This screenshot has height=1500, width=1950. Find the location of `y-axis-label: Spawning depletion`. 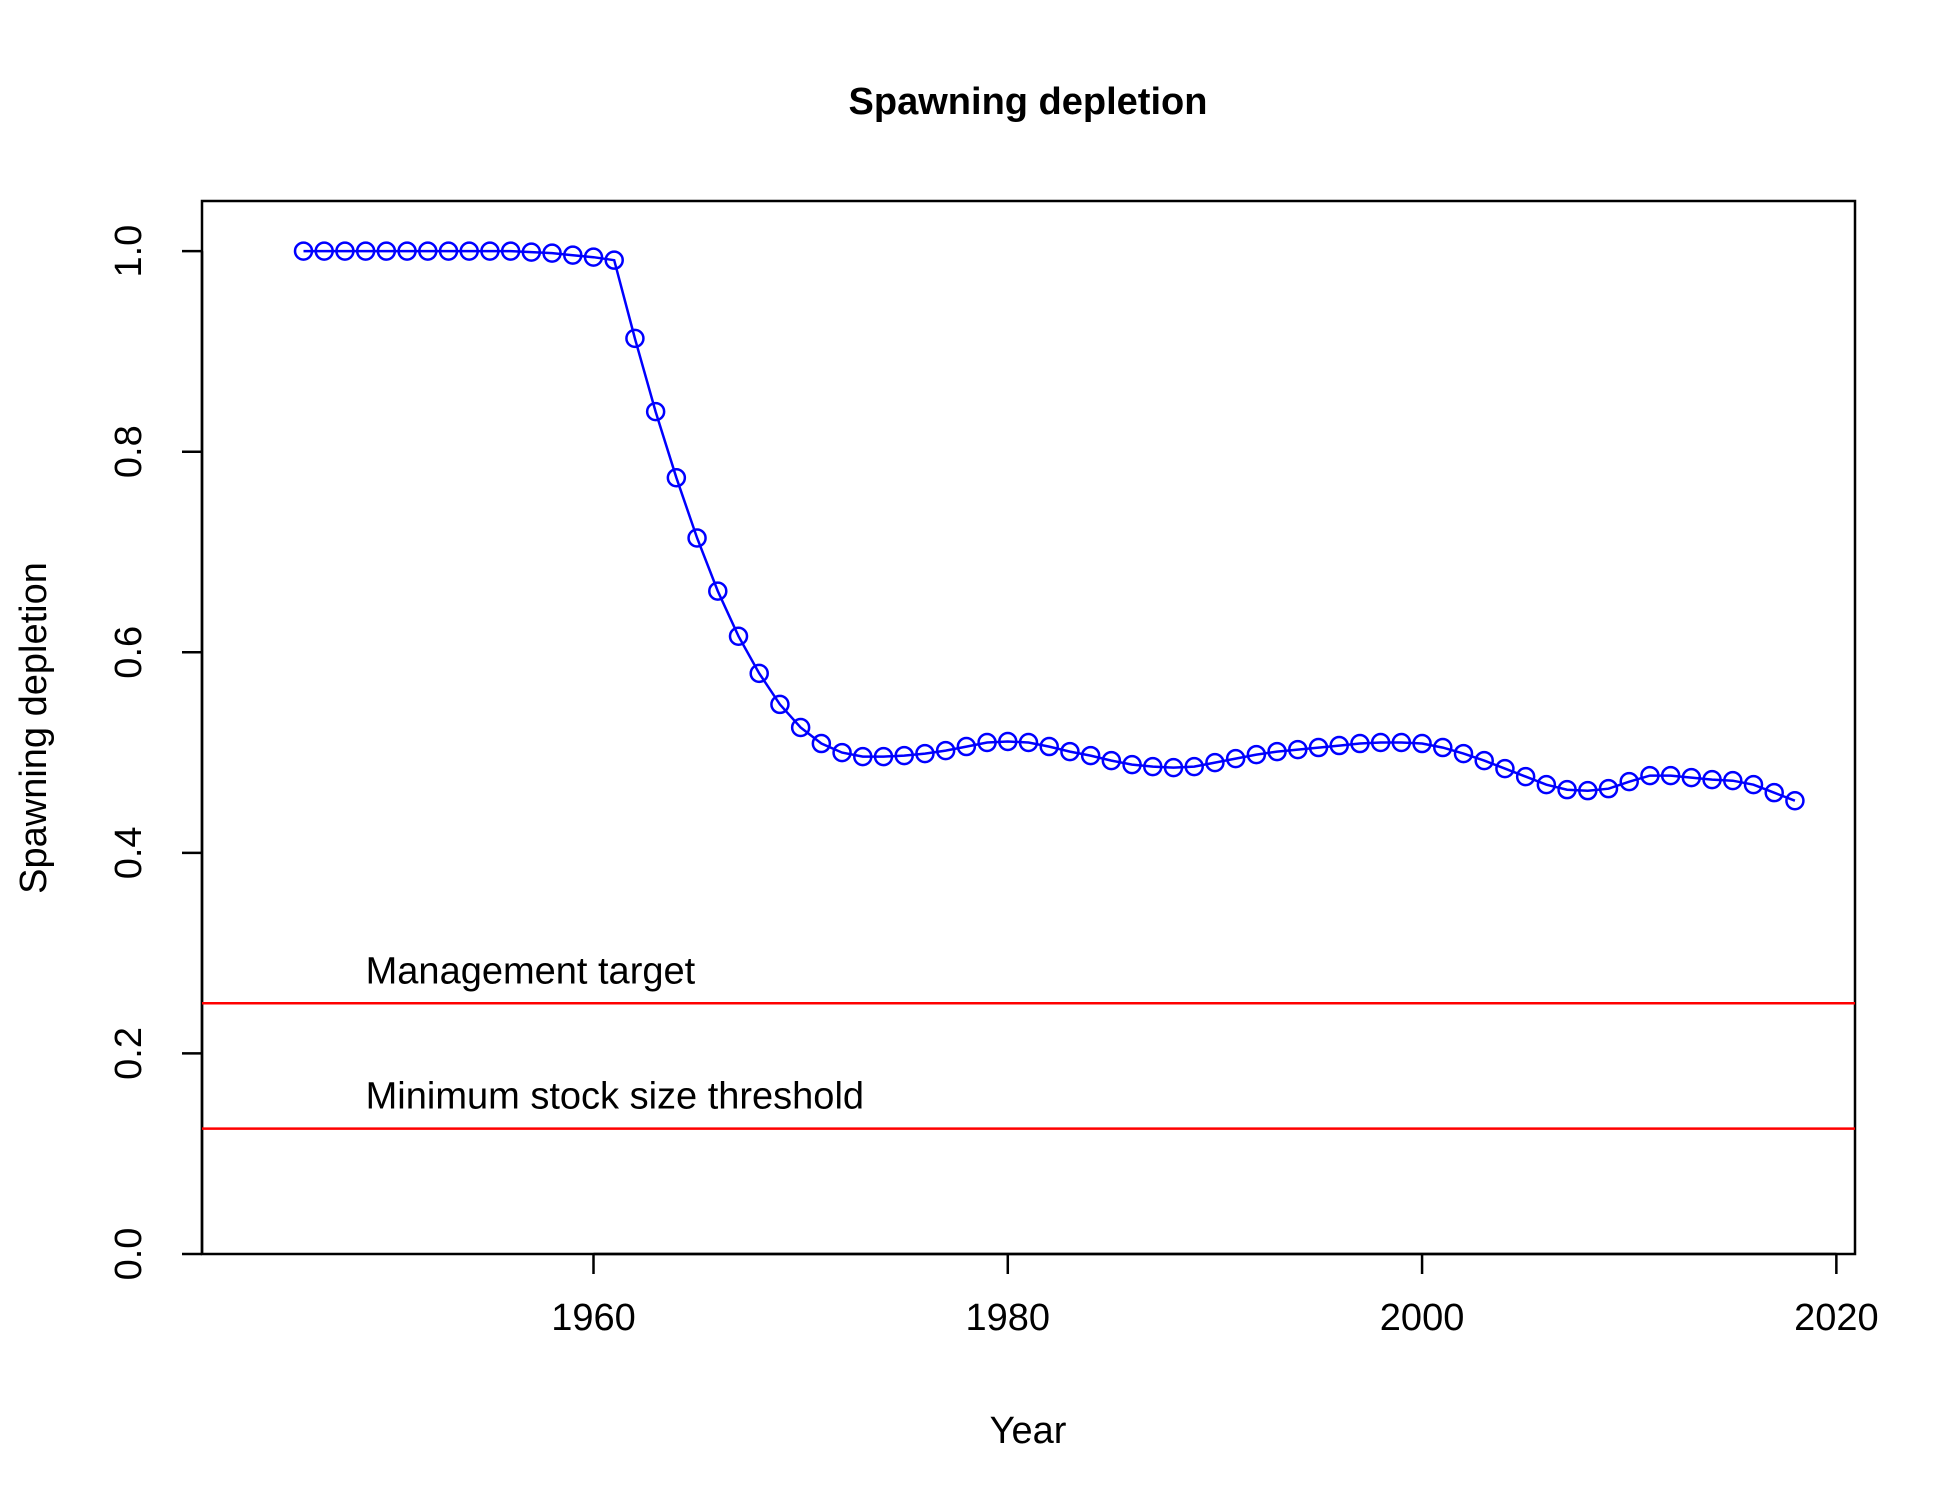

y-axis-label: Spawning depletion is located at coordinates (34, 728).